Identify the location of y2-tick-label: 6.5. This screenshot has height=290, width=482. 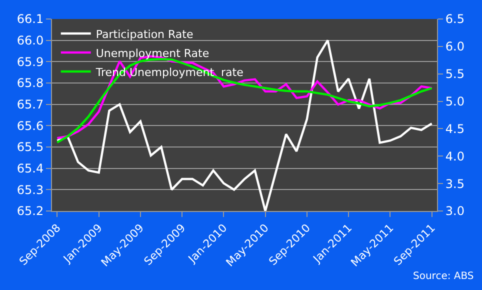
(454, 19).